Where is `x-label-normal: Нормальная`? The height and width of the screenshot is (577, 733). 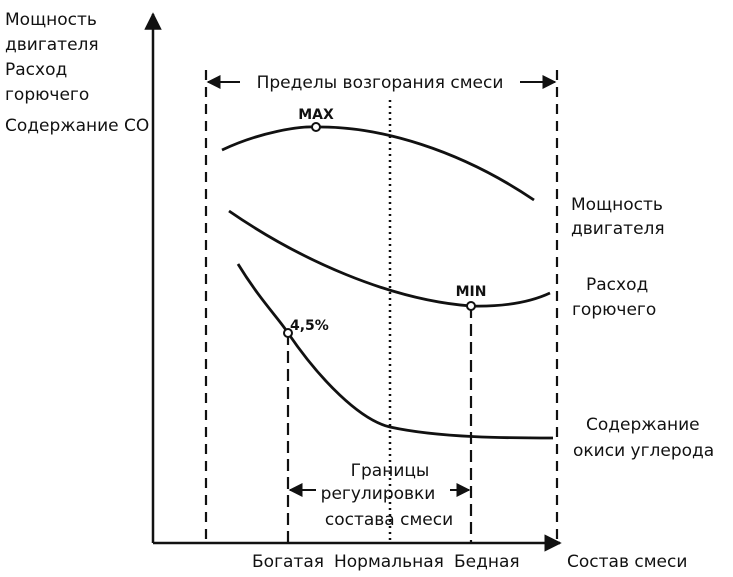 x-label-normal: Нормальная is located at coordinates (389, 562).